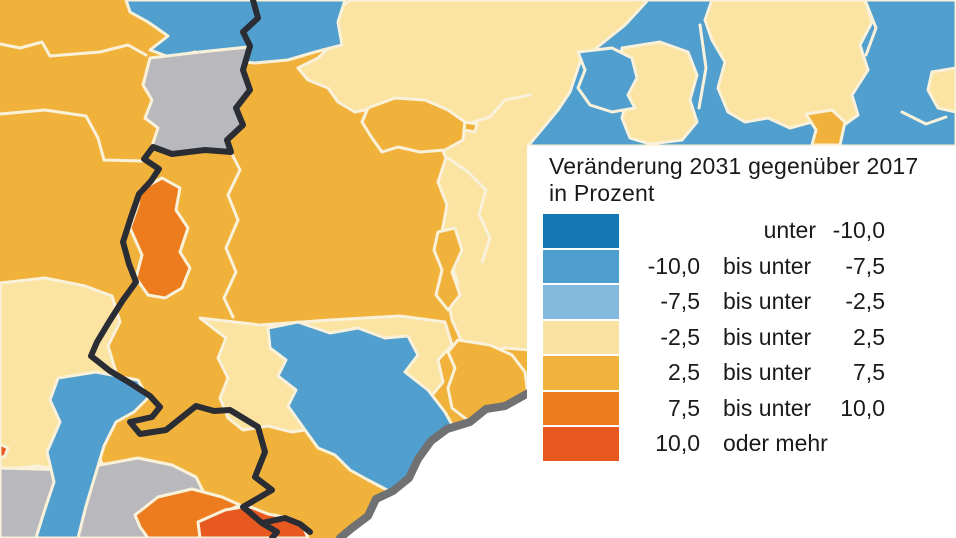  I want to click on legend-range-from: 7,5, so click(684, 407).